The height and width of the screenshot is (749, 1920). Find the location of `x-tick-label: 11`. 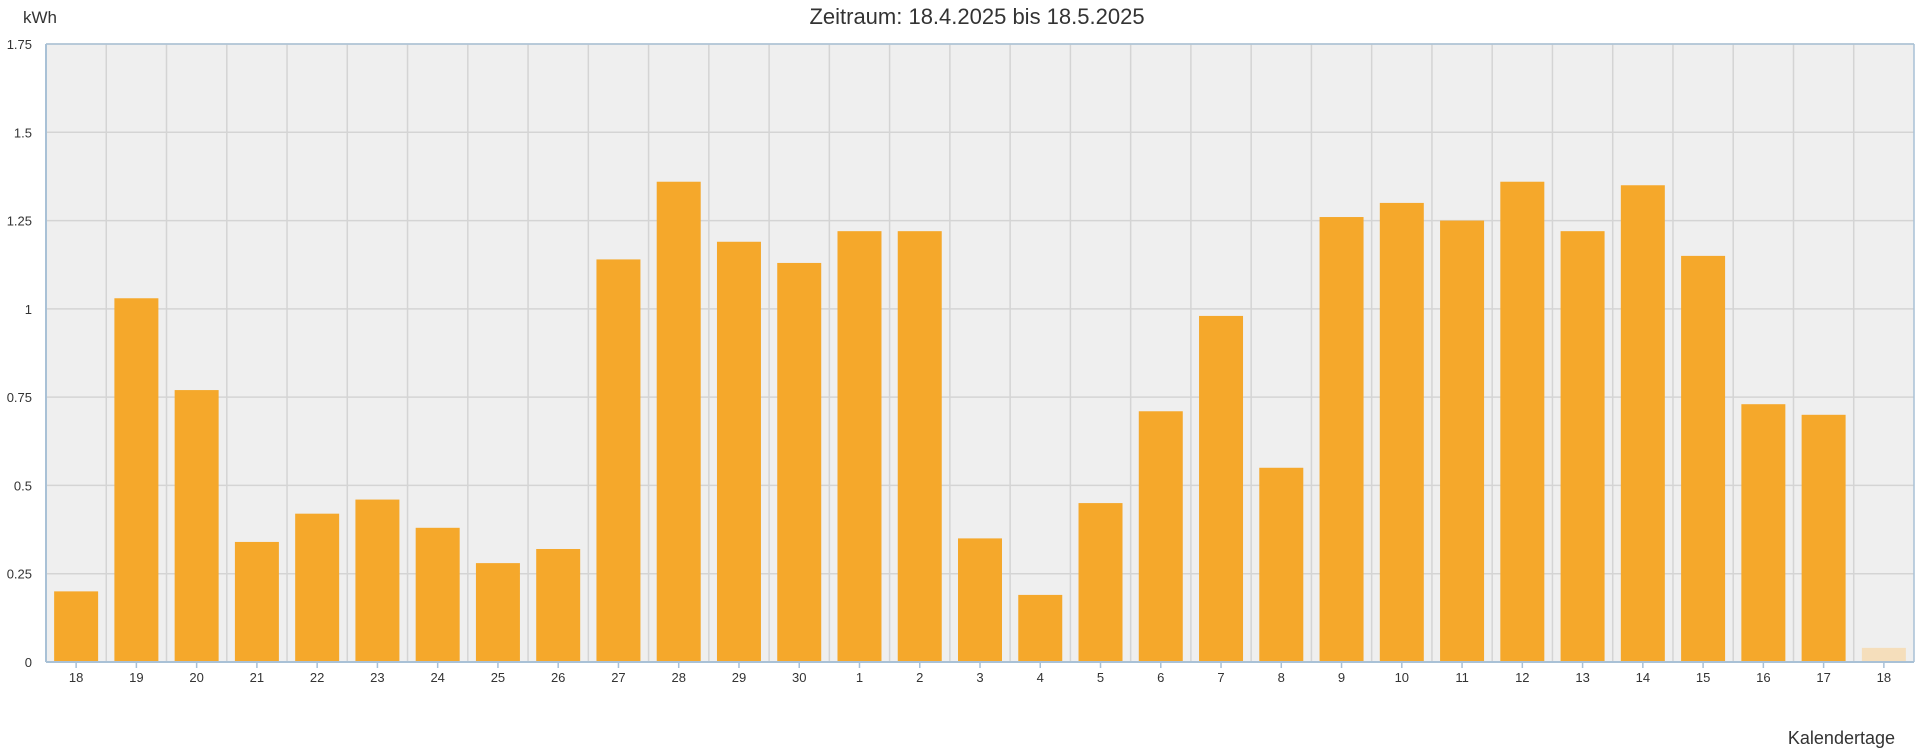

x-tick-label: 11 is located at coordinates (1462, 677).